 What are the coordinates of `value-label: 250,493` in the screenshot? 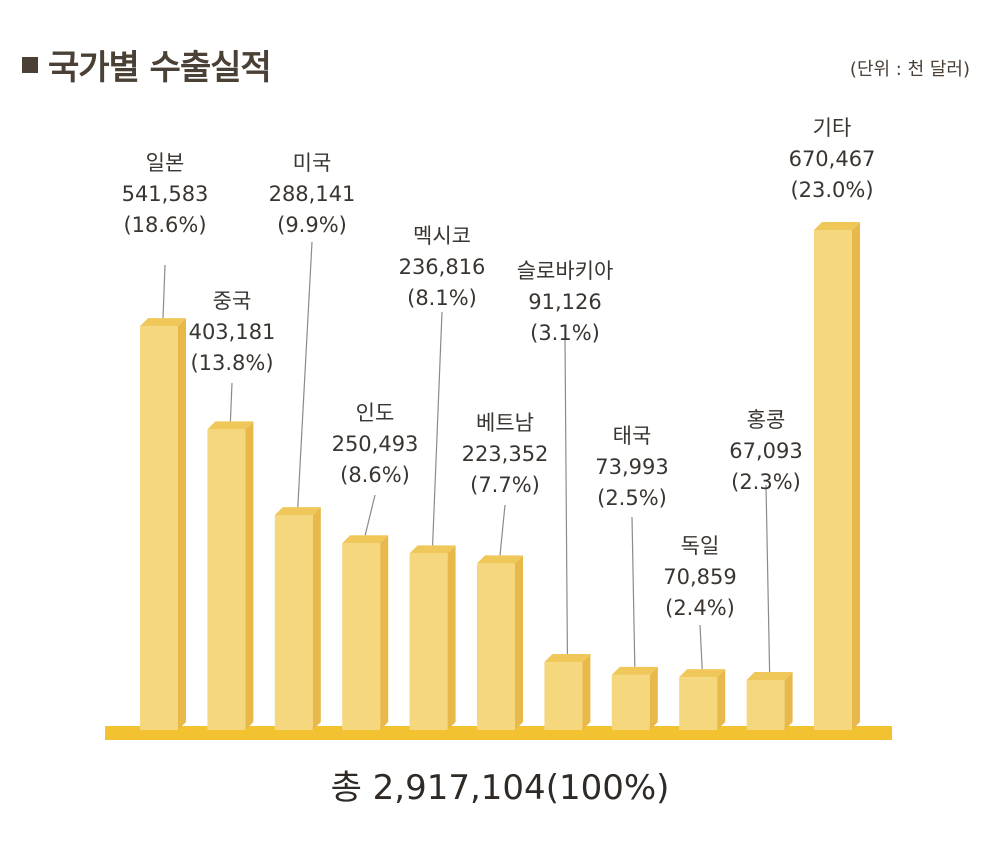 It's located at (375, 444).